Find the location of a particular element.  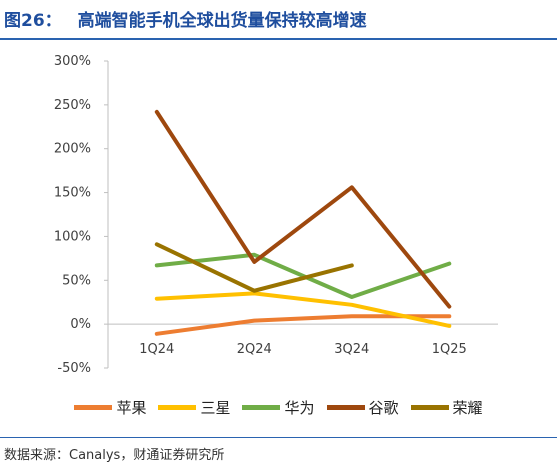

x-tick-label: 3Q24 is located at coordinates (351, 349).